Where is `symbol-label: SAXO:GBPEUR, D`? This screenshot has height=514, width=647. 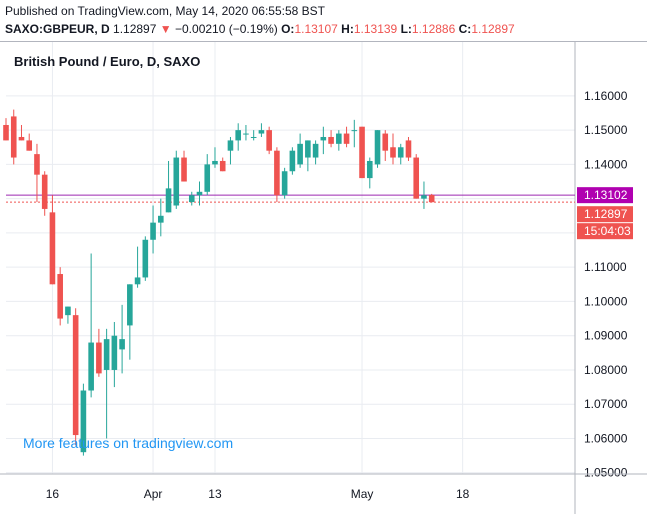 symbol-label: SAXO:GBPEUR, D is located at coordinates (57, 29).